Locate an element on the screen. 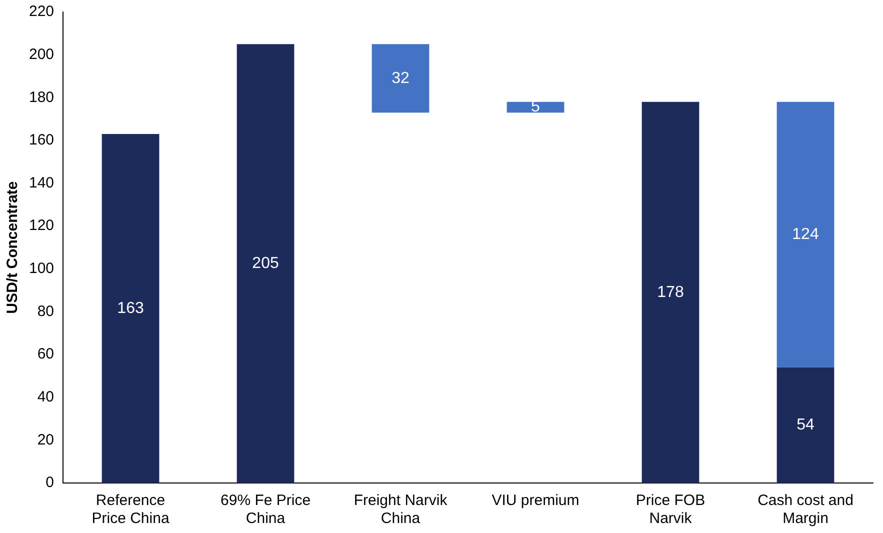  data-label: 32 is located at coordinates (401, 78).